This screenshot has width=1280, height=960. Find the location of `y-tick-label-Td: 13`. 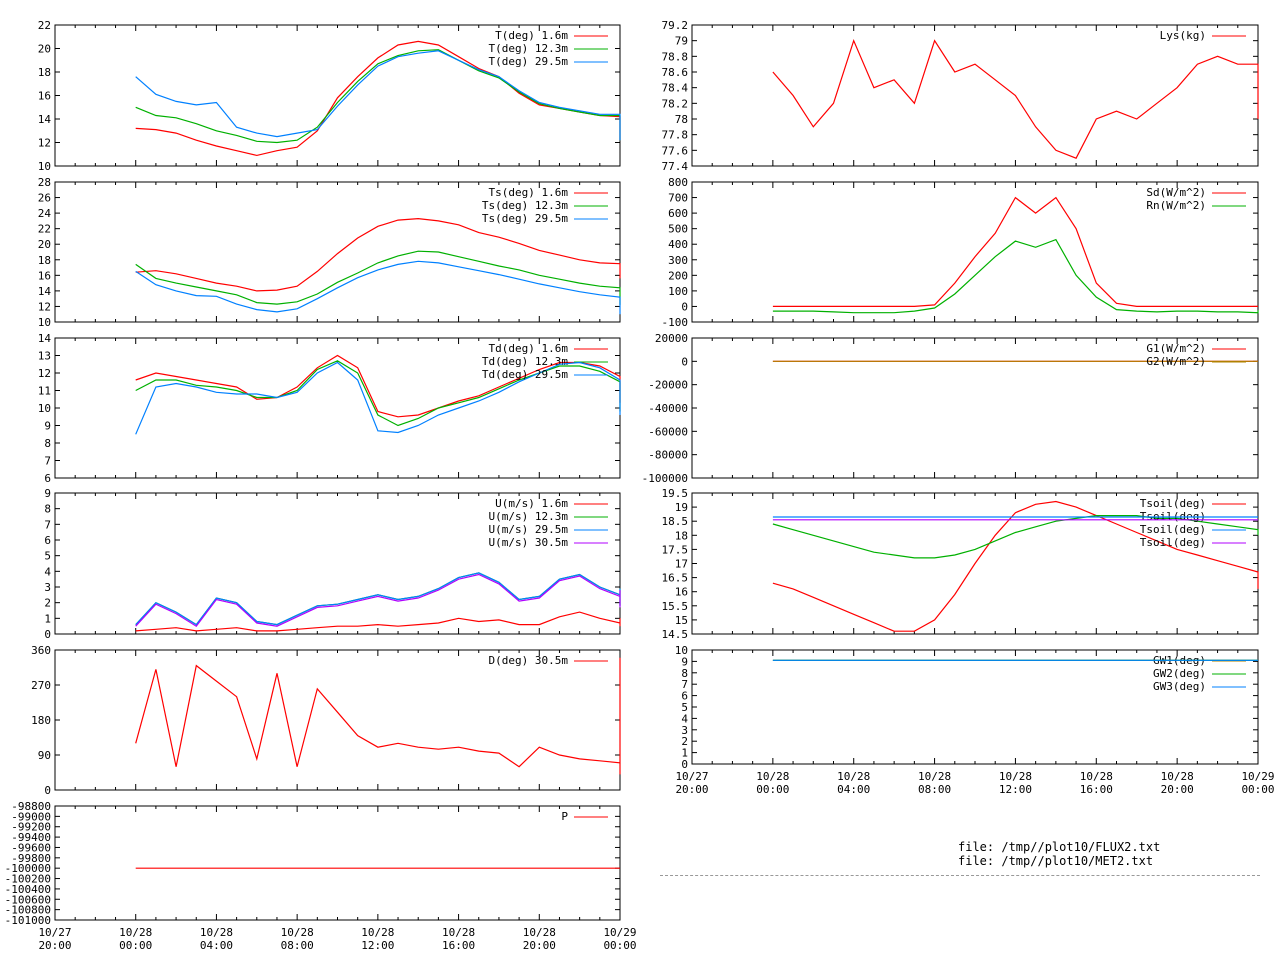

y-tick-label-Td: 13 is located at coordinates (44, 356).